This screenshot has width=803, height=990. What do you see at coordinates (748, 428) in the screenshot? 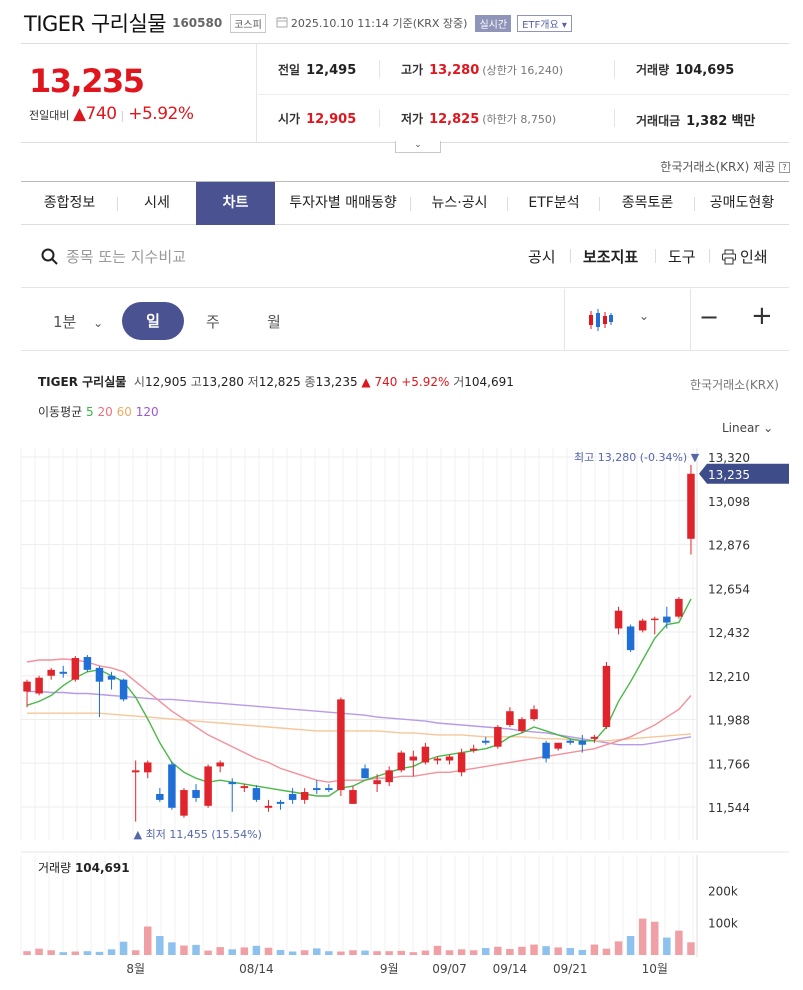
I see `scale-dropdown: Linear ⌄` at bounding box center [748, 428].